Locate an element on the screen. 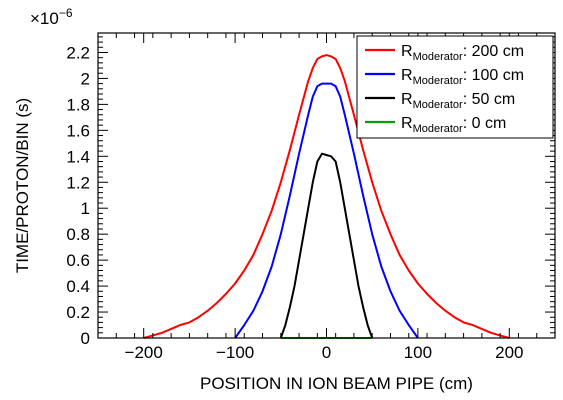  y-axis-title: TIME/PROTON/BIN (s) is located at coordinates (22, 185).